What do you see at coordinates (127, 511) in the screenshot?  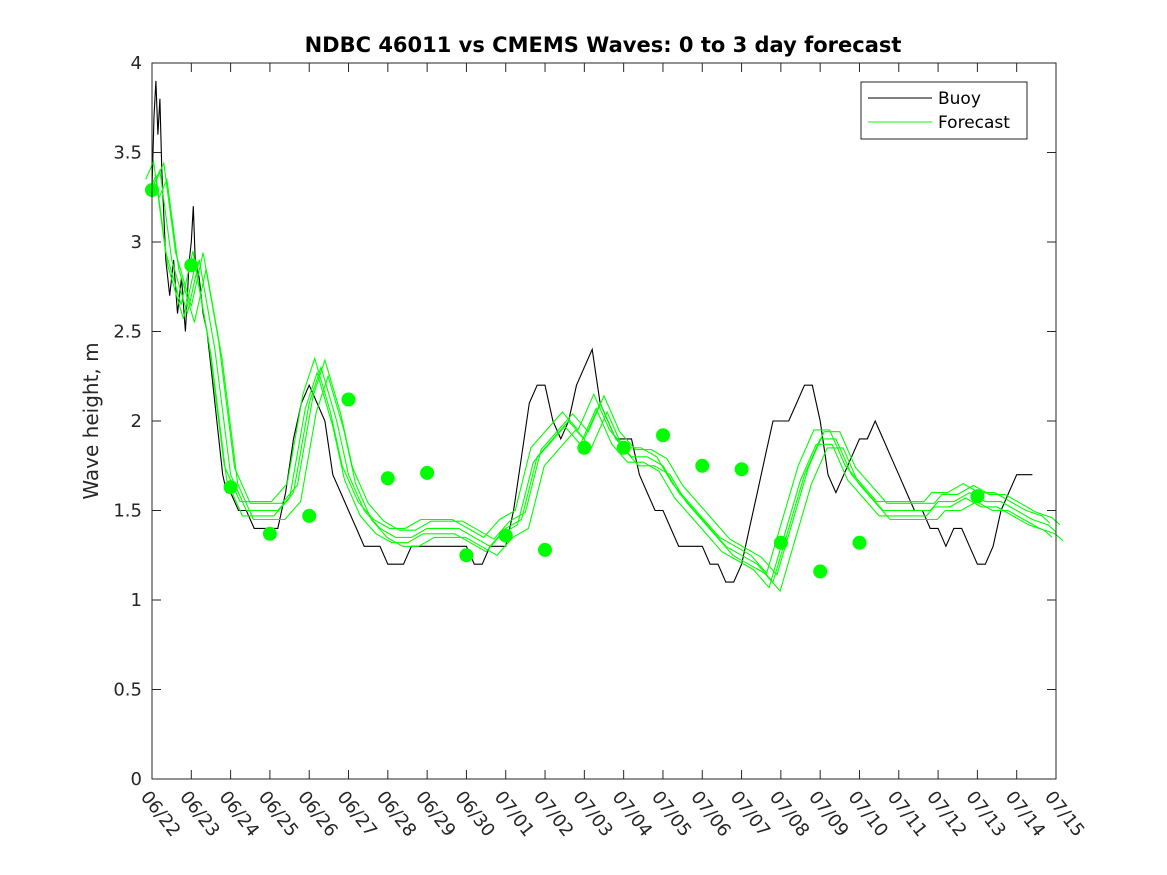 I see `y-tick-label: 1.5` at bounding box center [127, 511].